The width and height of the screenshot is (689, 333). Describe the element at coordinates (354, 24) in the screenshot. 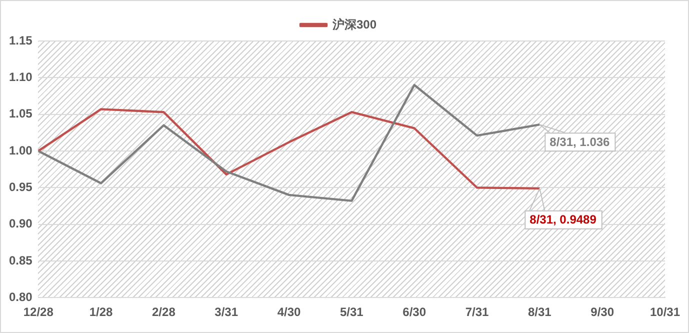

I see `legend-label: 沪深300` at that location.